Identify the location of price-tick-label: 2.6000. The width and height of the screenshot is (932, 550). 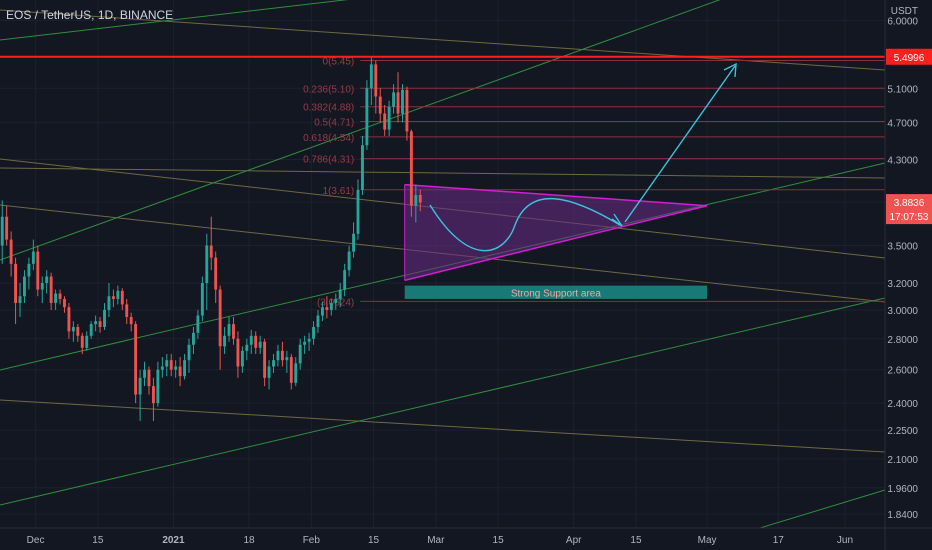
(902, 371).